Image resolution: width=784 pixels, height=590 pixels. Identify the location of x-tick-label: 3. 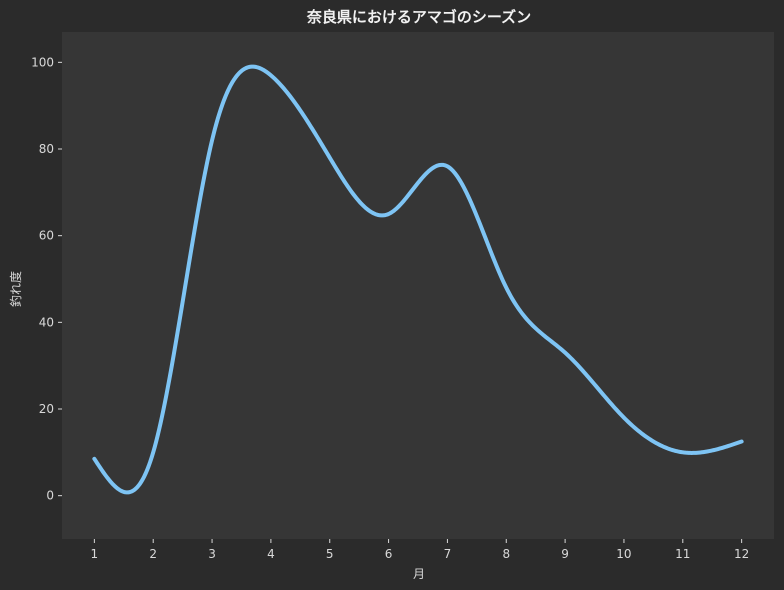
(212, 554).